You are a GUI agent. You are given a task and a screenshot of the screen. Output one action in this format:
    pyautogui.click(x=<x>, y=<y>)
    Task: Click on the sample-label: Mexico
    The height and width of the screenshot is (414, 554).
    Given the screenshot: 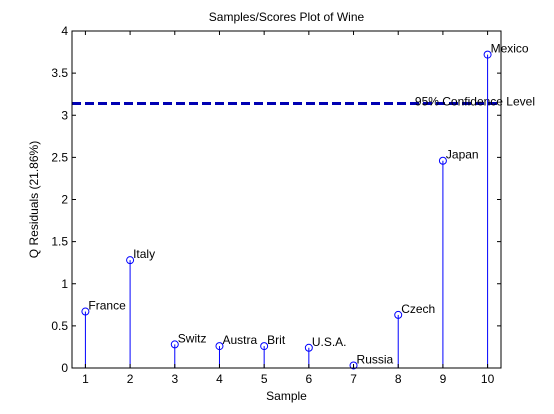 What is the action you would take?
    pyautogui.click(x=510, y=49)
    